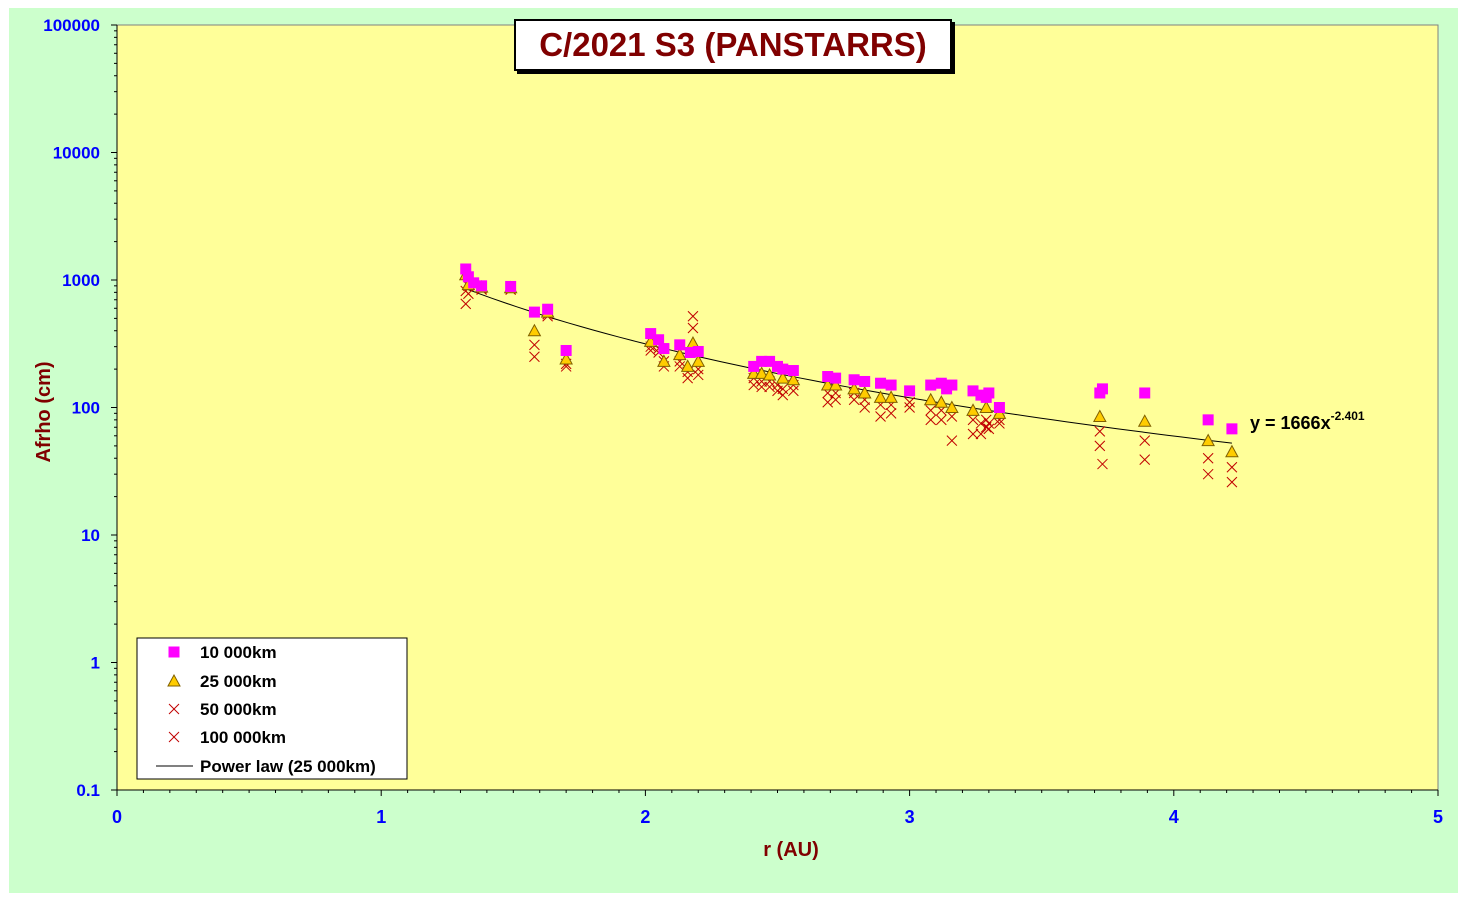 The height and width of the screenshot is (901, 1466). What do you see at coordinates (381, 817) in the screenshot?
I see `x-tick-label: 1` at bounding box center [381, 817].